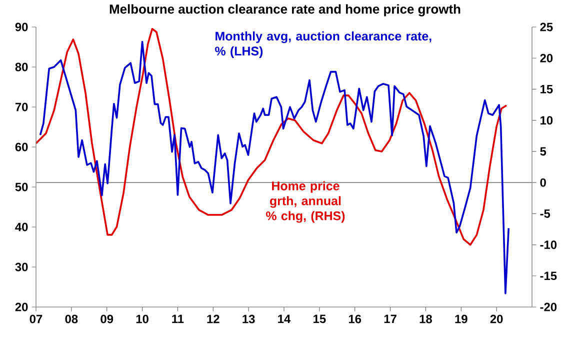 The image size is (570, 337). I want to click on x-tick-label: 12, so click(213, 319).